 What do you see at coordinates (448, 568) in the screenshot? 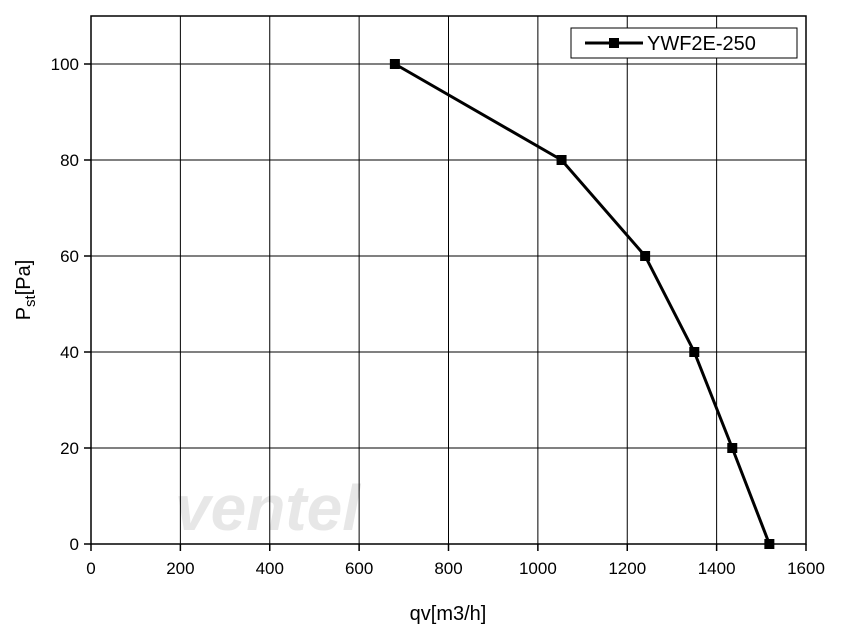
I see `x-tick-label: 800` at bounding box center [448, 568].